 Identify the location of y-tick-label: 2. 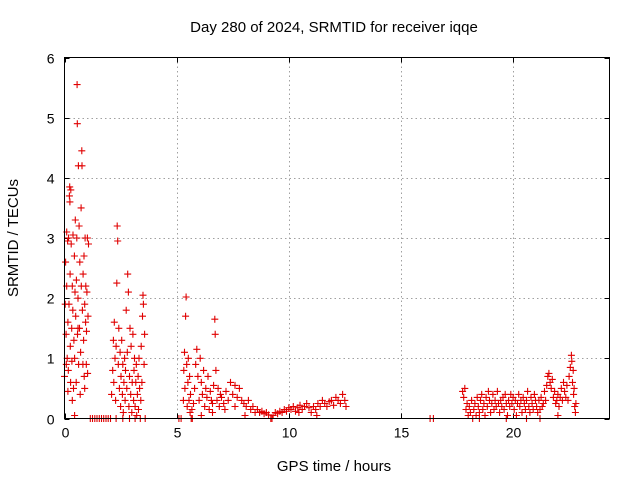
(51, 299).